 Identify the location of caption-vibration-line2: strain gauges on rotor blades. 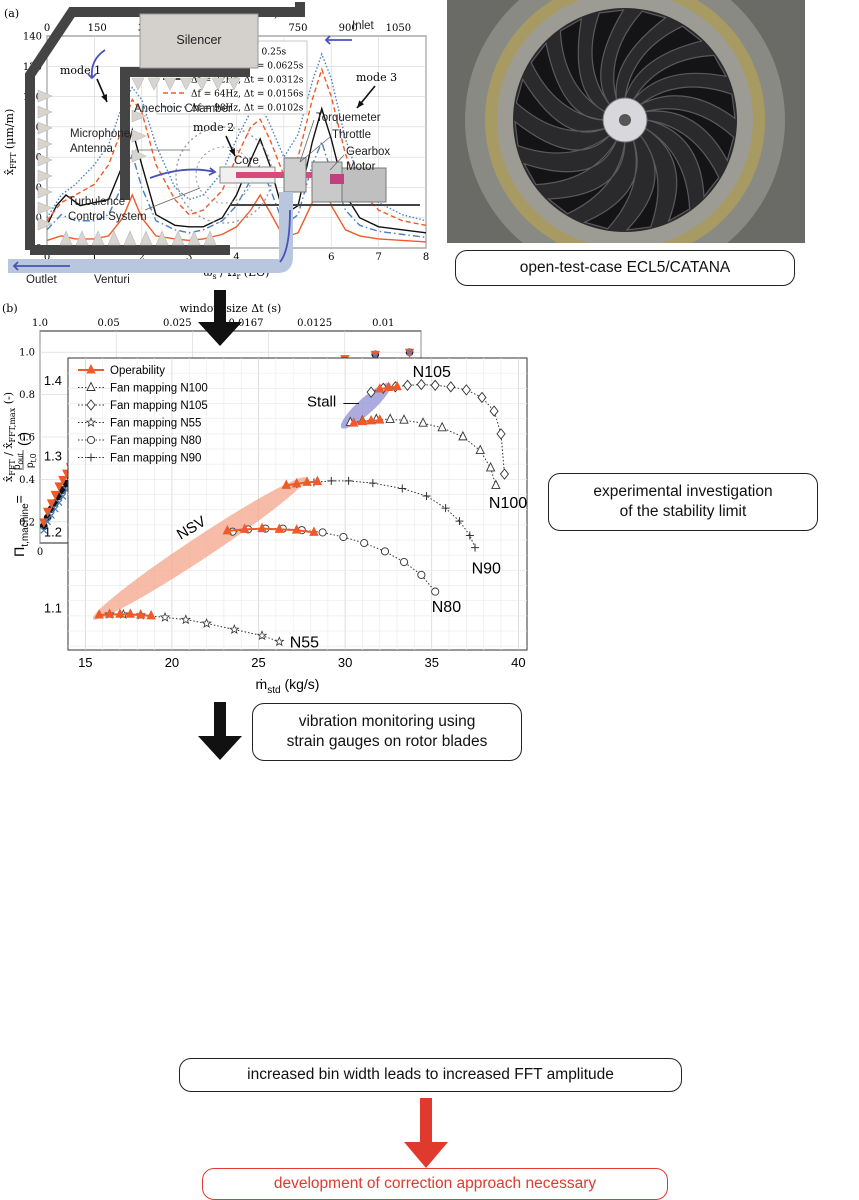
(387, 741).